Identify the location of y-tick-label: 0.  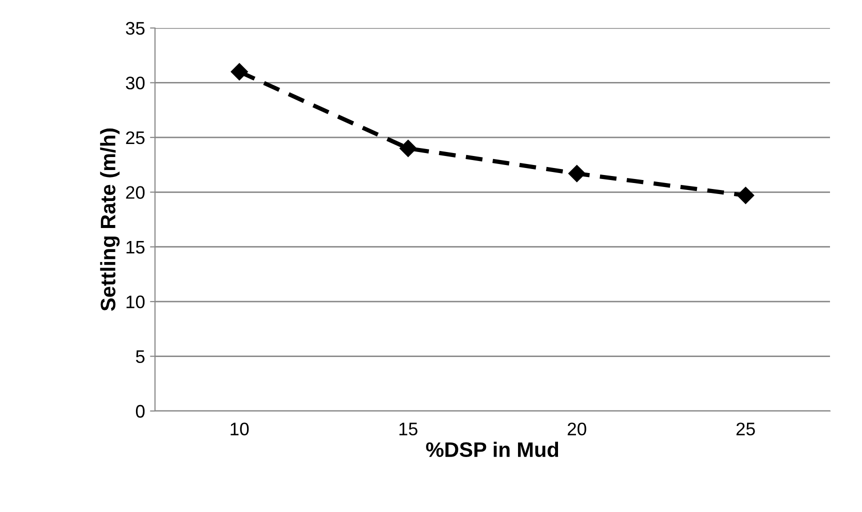
(140, 411).